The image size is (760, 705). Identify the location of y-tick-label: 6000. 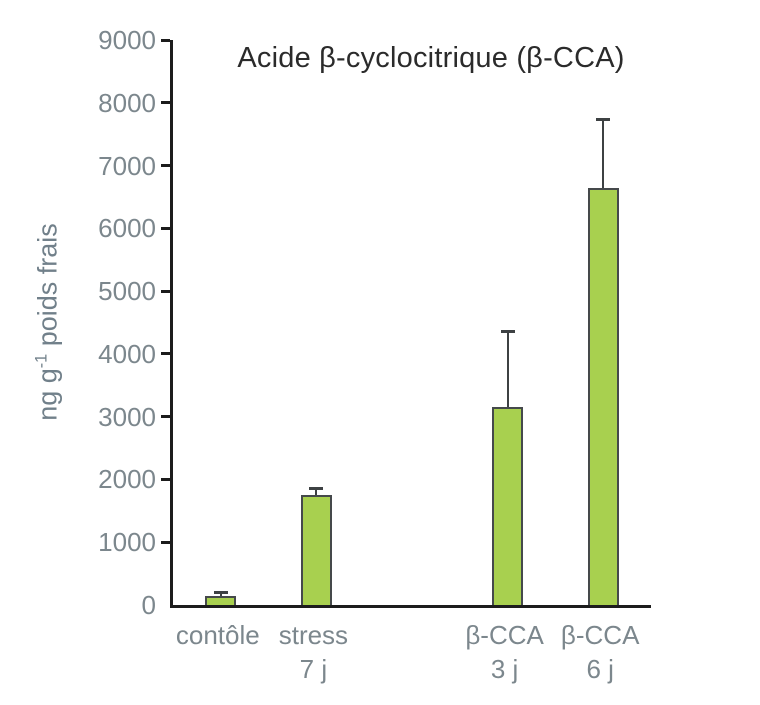
(127, 228).